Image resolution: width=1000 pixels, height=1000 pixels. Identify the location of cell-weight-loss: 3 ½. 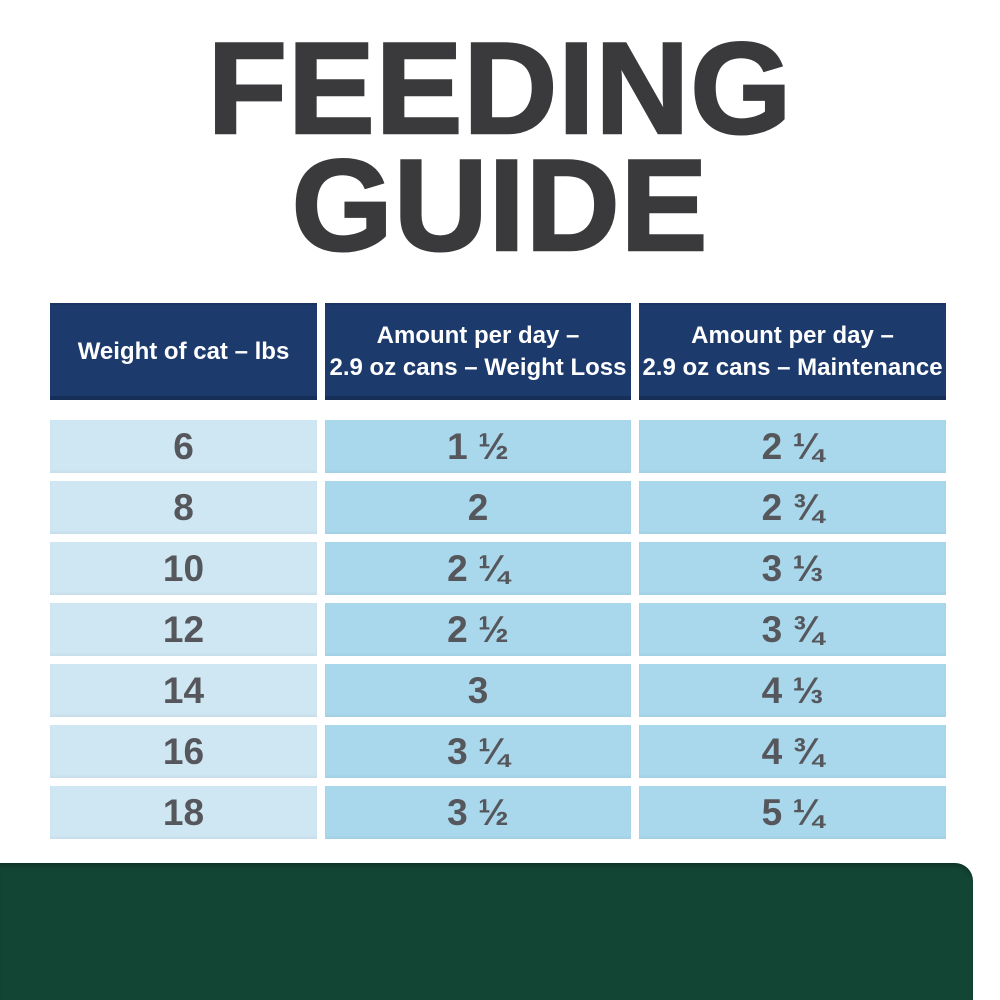
(478, 812).